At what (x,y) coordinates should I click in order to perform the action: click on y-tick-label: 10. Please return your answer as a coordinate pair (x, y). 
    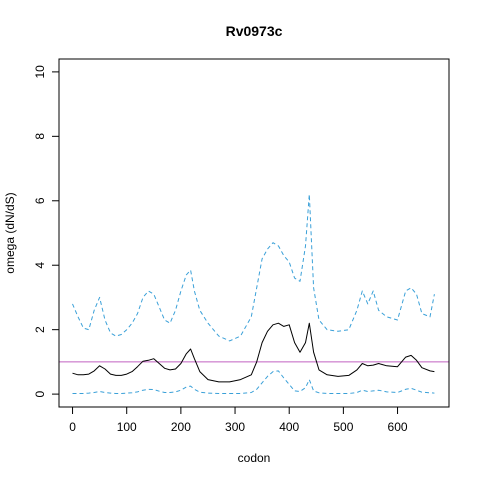
    Looking at the image, I should click on (40, 72).